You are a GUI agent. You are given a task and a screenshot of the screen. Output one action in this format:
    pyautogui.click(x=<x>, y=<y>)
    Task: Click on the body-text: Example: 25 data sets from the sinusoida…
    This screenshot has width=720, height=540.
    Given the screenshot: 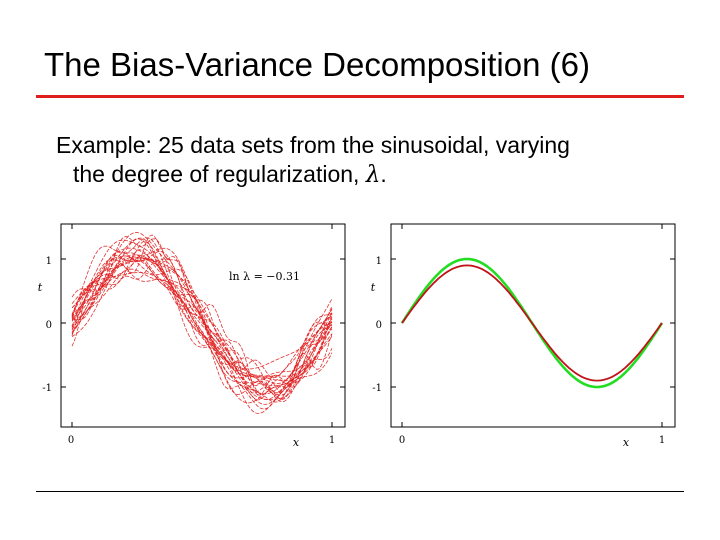 What is the action you would take?
    pyautogui.click(x=366, y=160)
    